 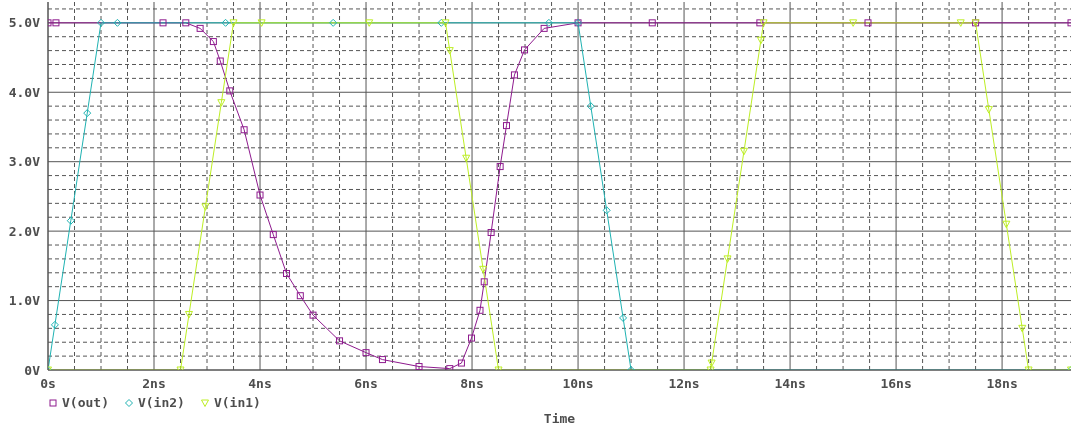 What do you see at coordinates (32, 370) in the screenshot?
I see `y-tick-label: 0V` at bounding box center [32, 370].